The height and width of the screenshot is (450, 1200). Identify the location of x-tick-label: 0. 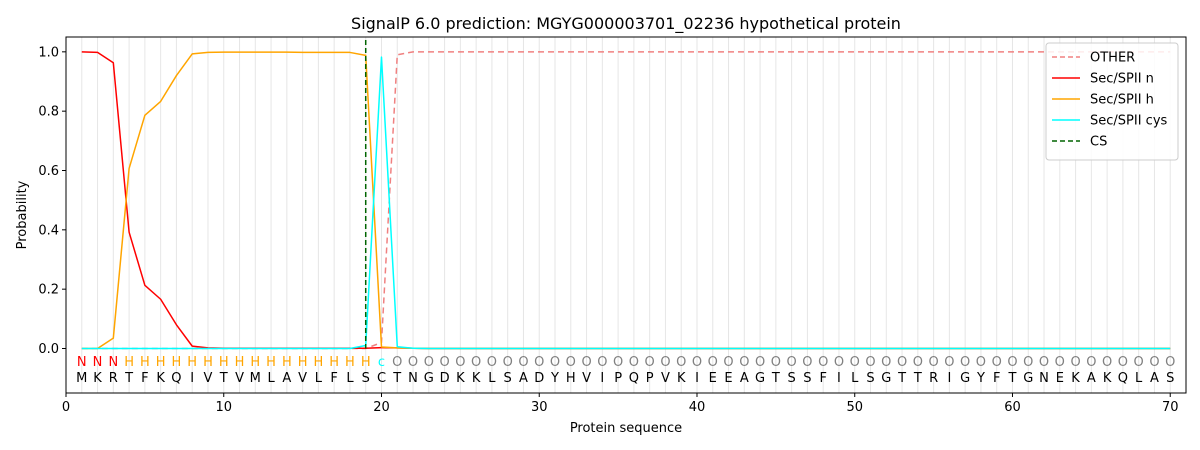
(66, 407).